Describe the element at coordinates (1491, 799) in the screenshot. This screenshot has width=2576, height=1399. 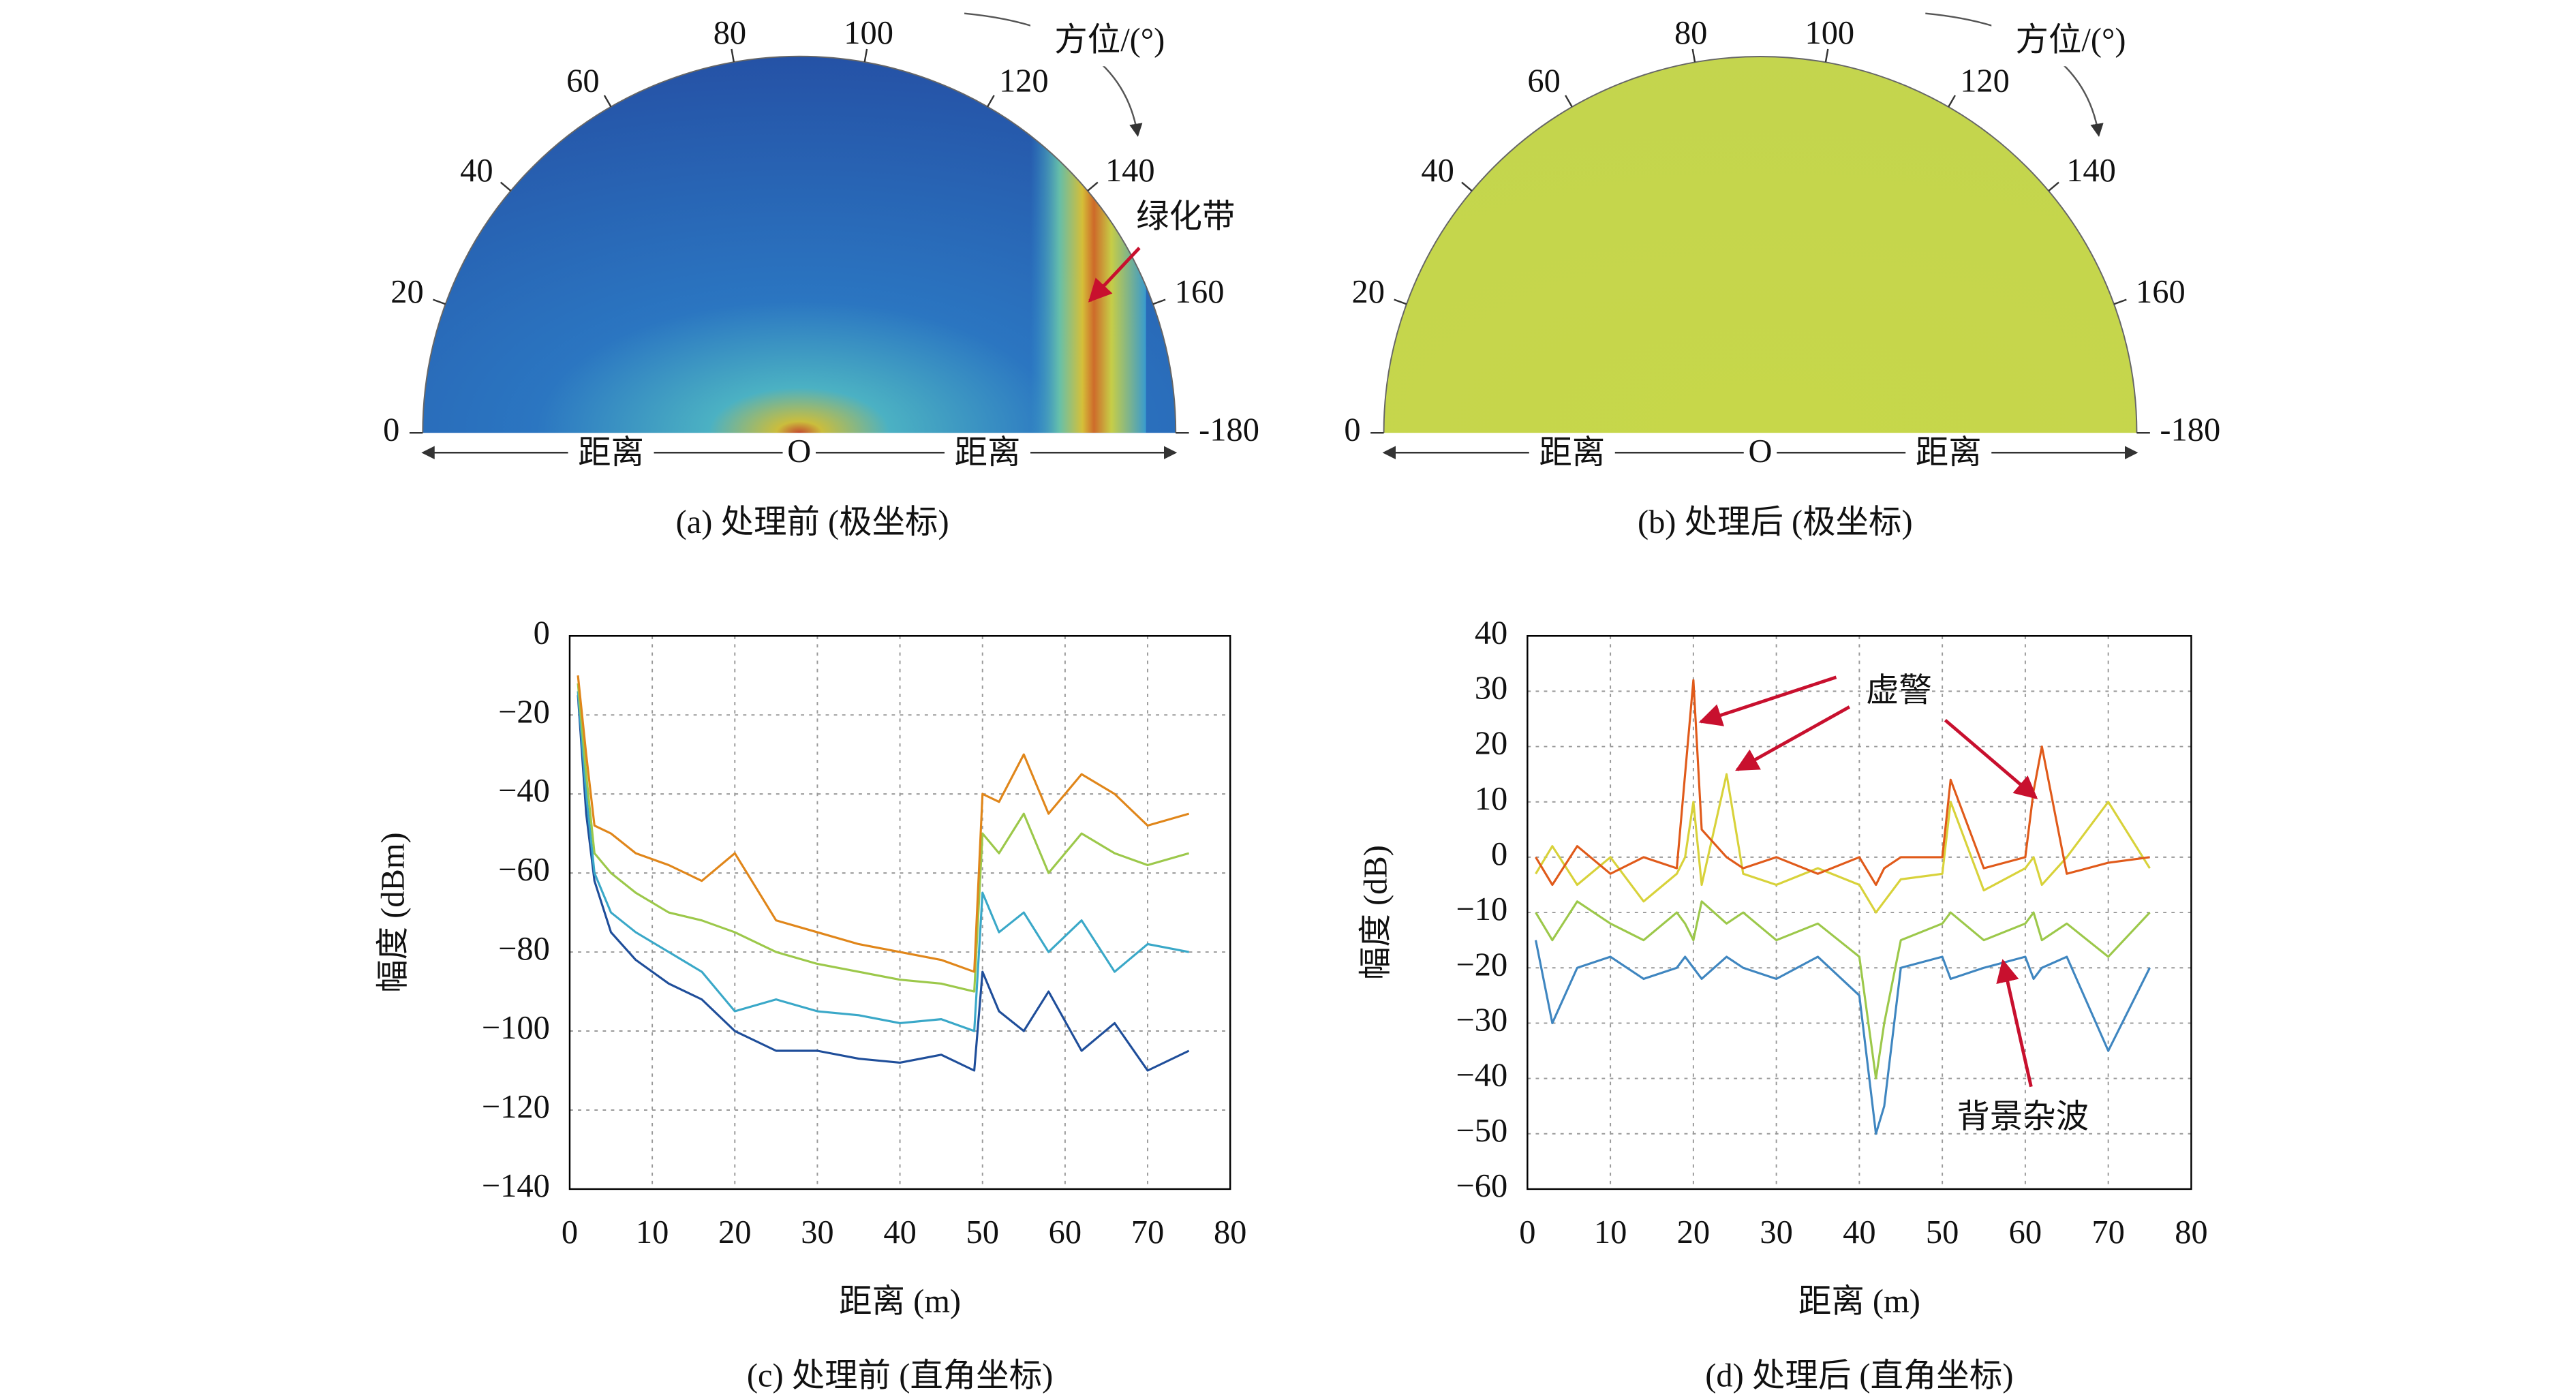
I see `y-tick-label: 10` at that location.